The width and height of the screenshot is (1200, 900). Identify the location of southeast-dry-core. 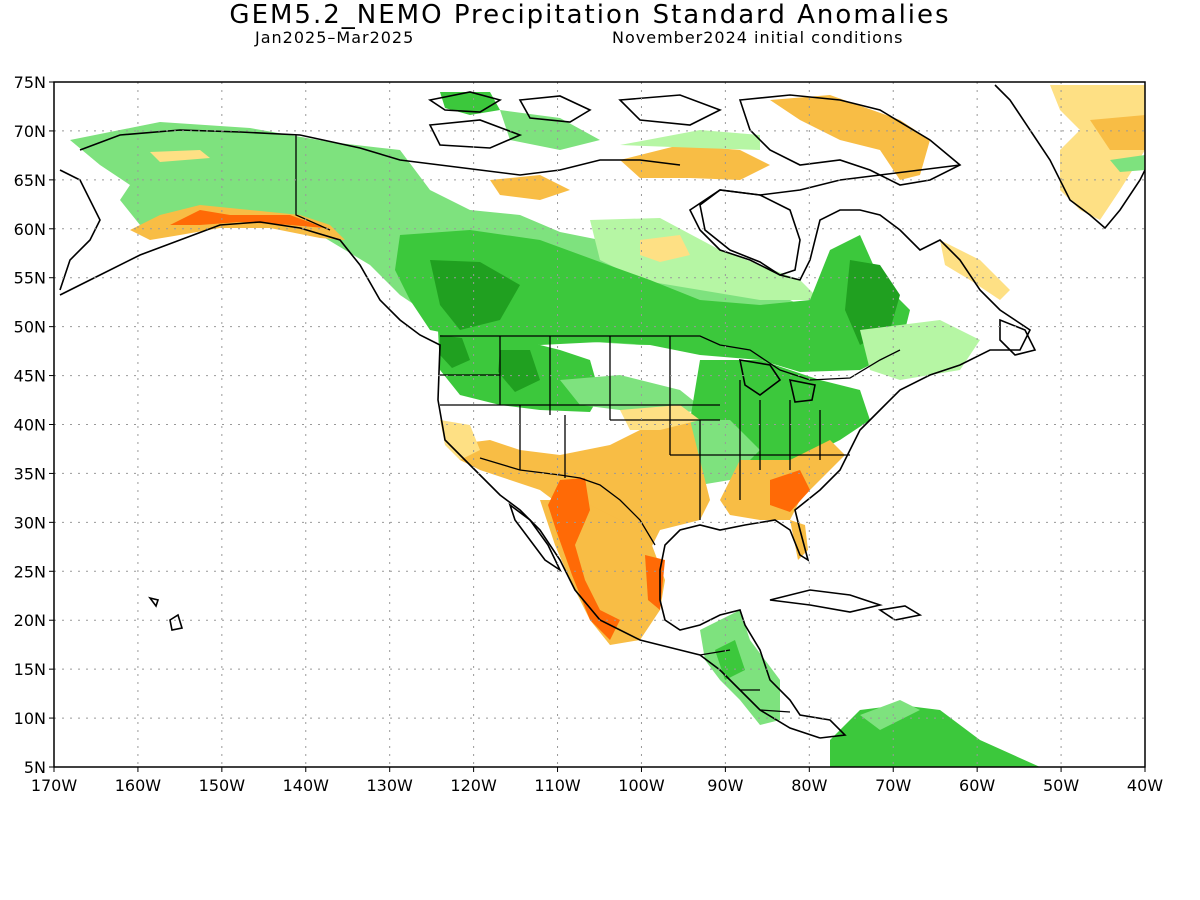
(790, 491).